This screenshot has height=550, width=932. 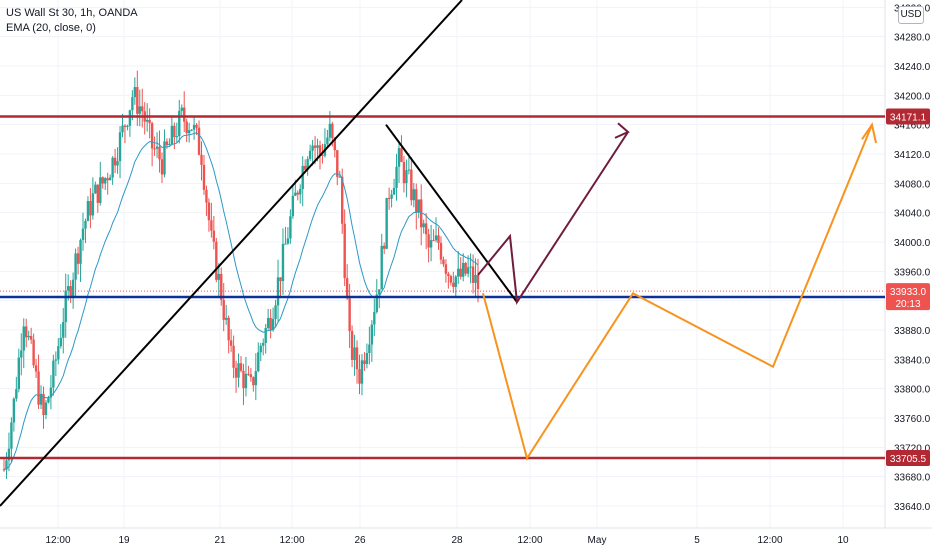 What do you see at coordinates (907, 304) in the screenshot?
I see `bar-countdown: 20:13` at bounding box center [907, 304].